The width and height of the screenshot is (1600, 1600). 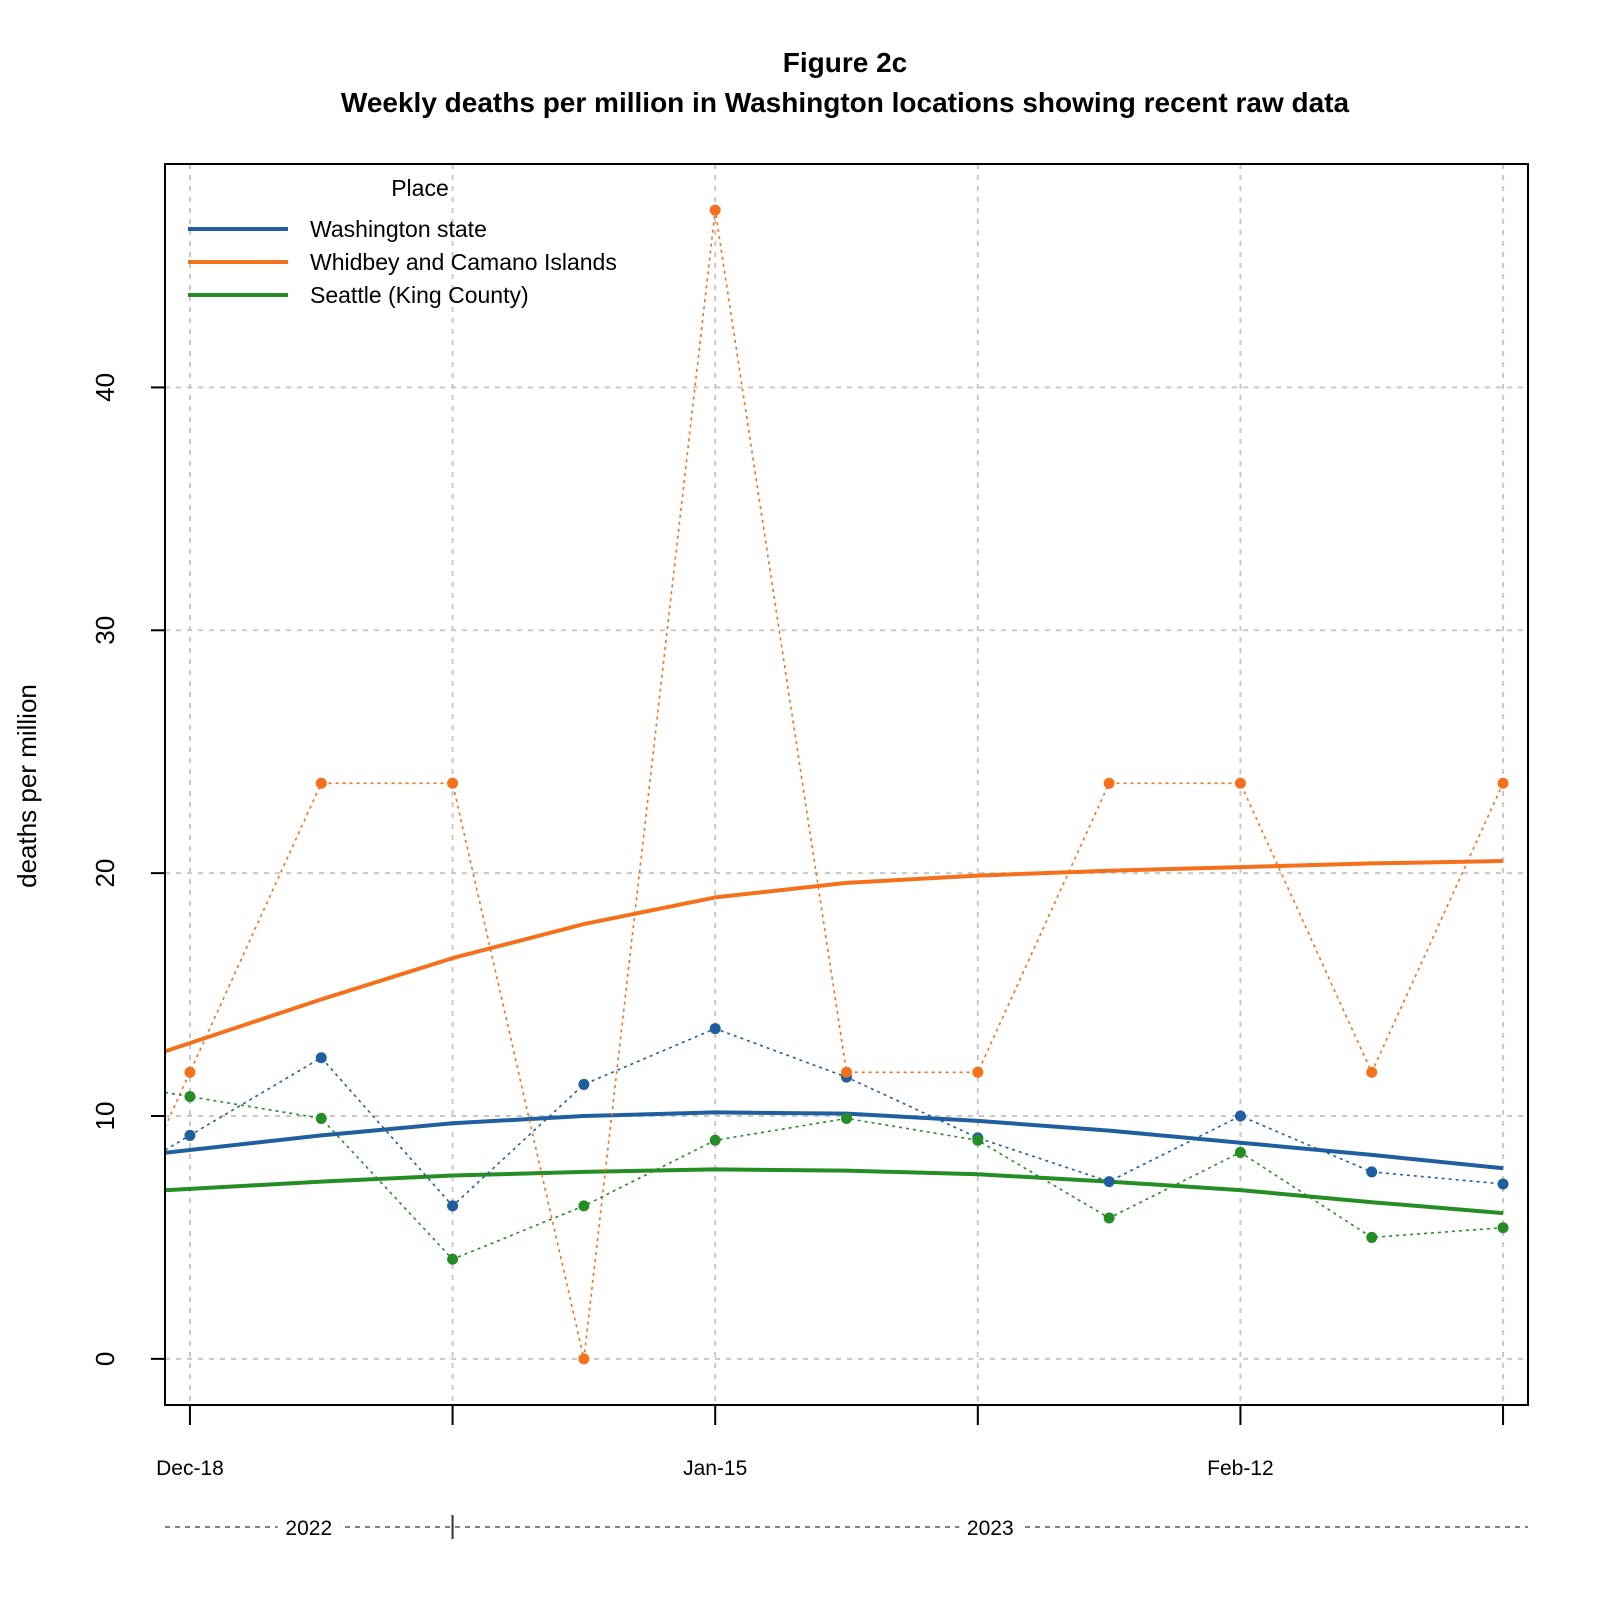 What do you see at coordinates (420, 188) in the screenshot?
I see `legend-title: Place` at bounding box center [420, 188].